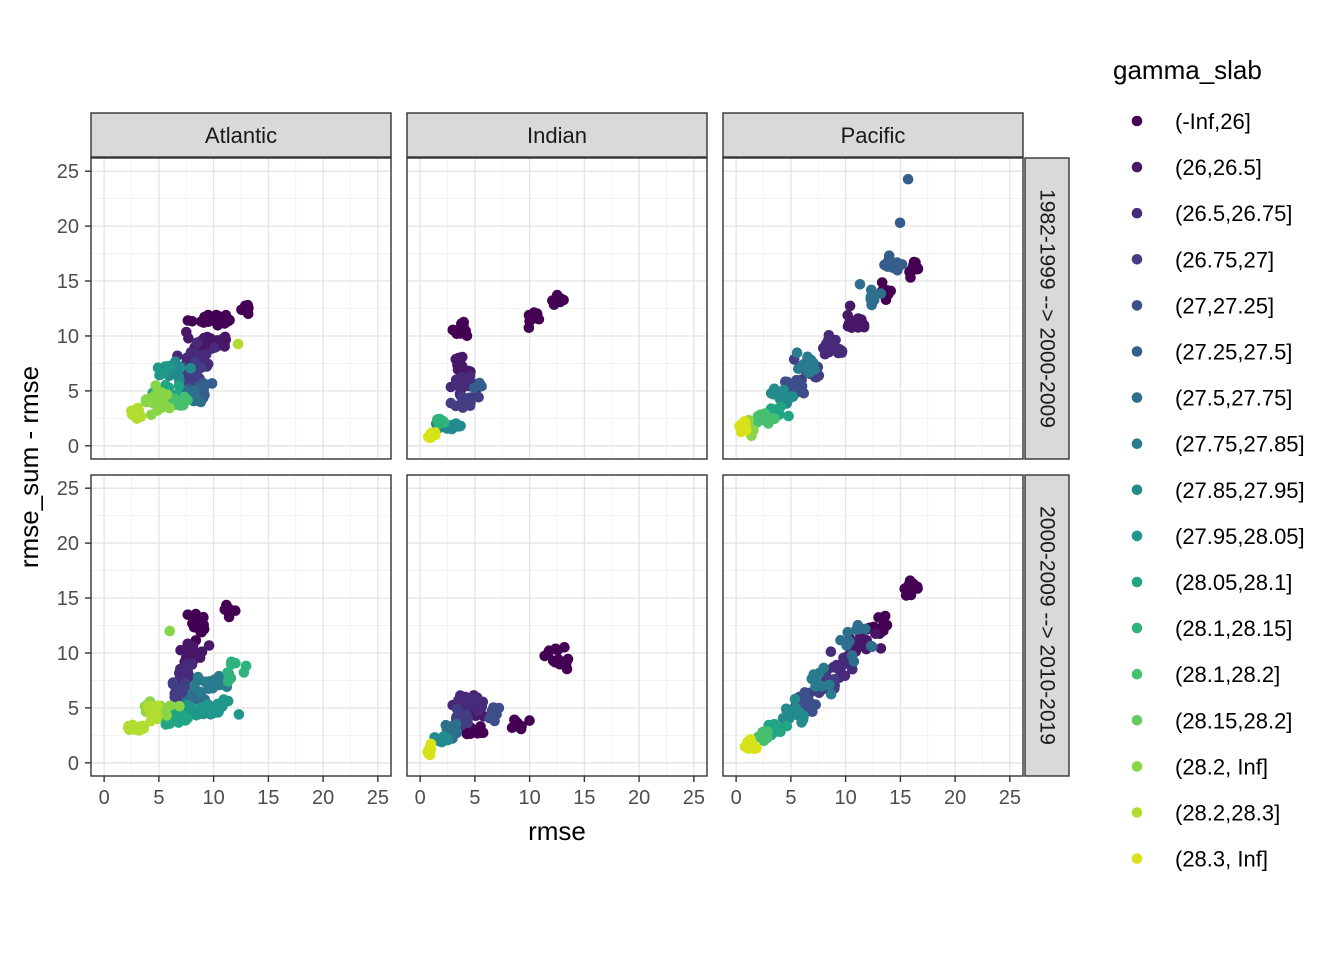 The image size is (1344, 965). What do you see at coordinates (1218, 490) in the screenshot?
I see `legend-item: (27.85,27.95]` at bounding box center [1218, 490].